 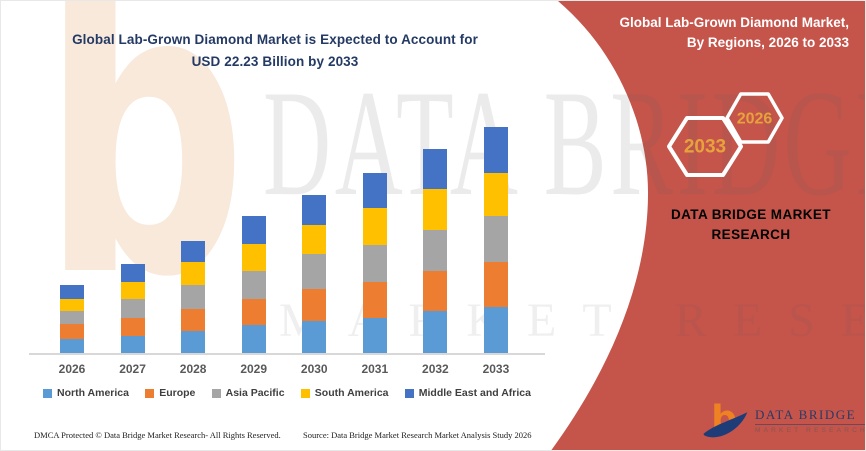 I want to click on bar-segment-2033-europe, so click(x=495, y=284).